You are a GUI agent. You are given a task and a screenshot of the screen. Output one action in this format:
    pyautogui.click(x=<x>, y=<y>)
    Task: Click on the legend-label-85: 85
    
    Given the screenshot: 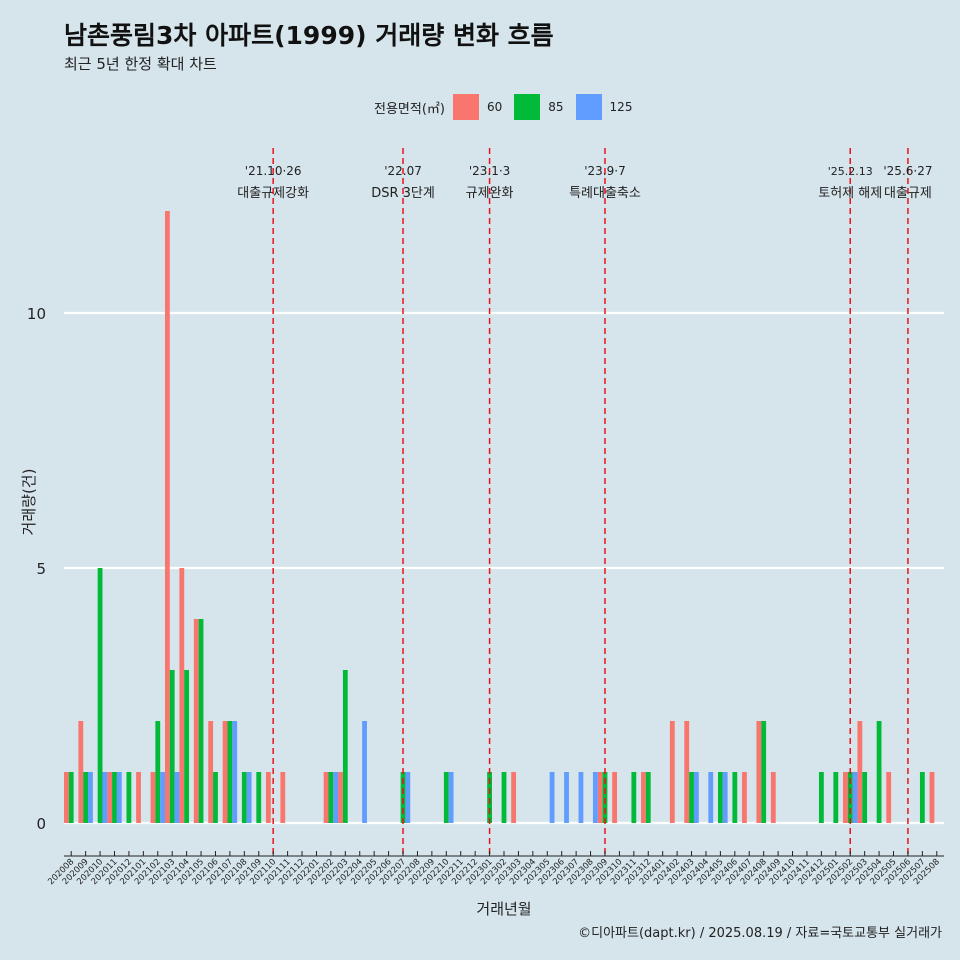 What is the action you would take?
    pyautogui.click(x=556, y=107)
    